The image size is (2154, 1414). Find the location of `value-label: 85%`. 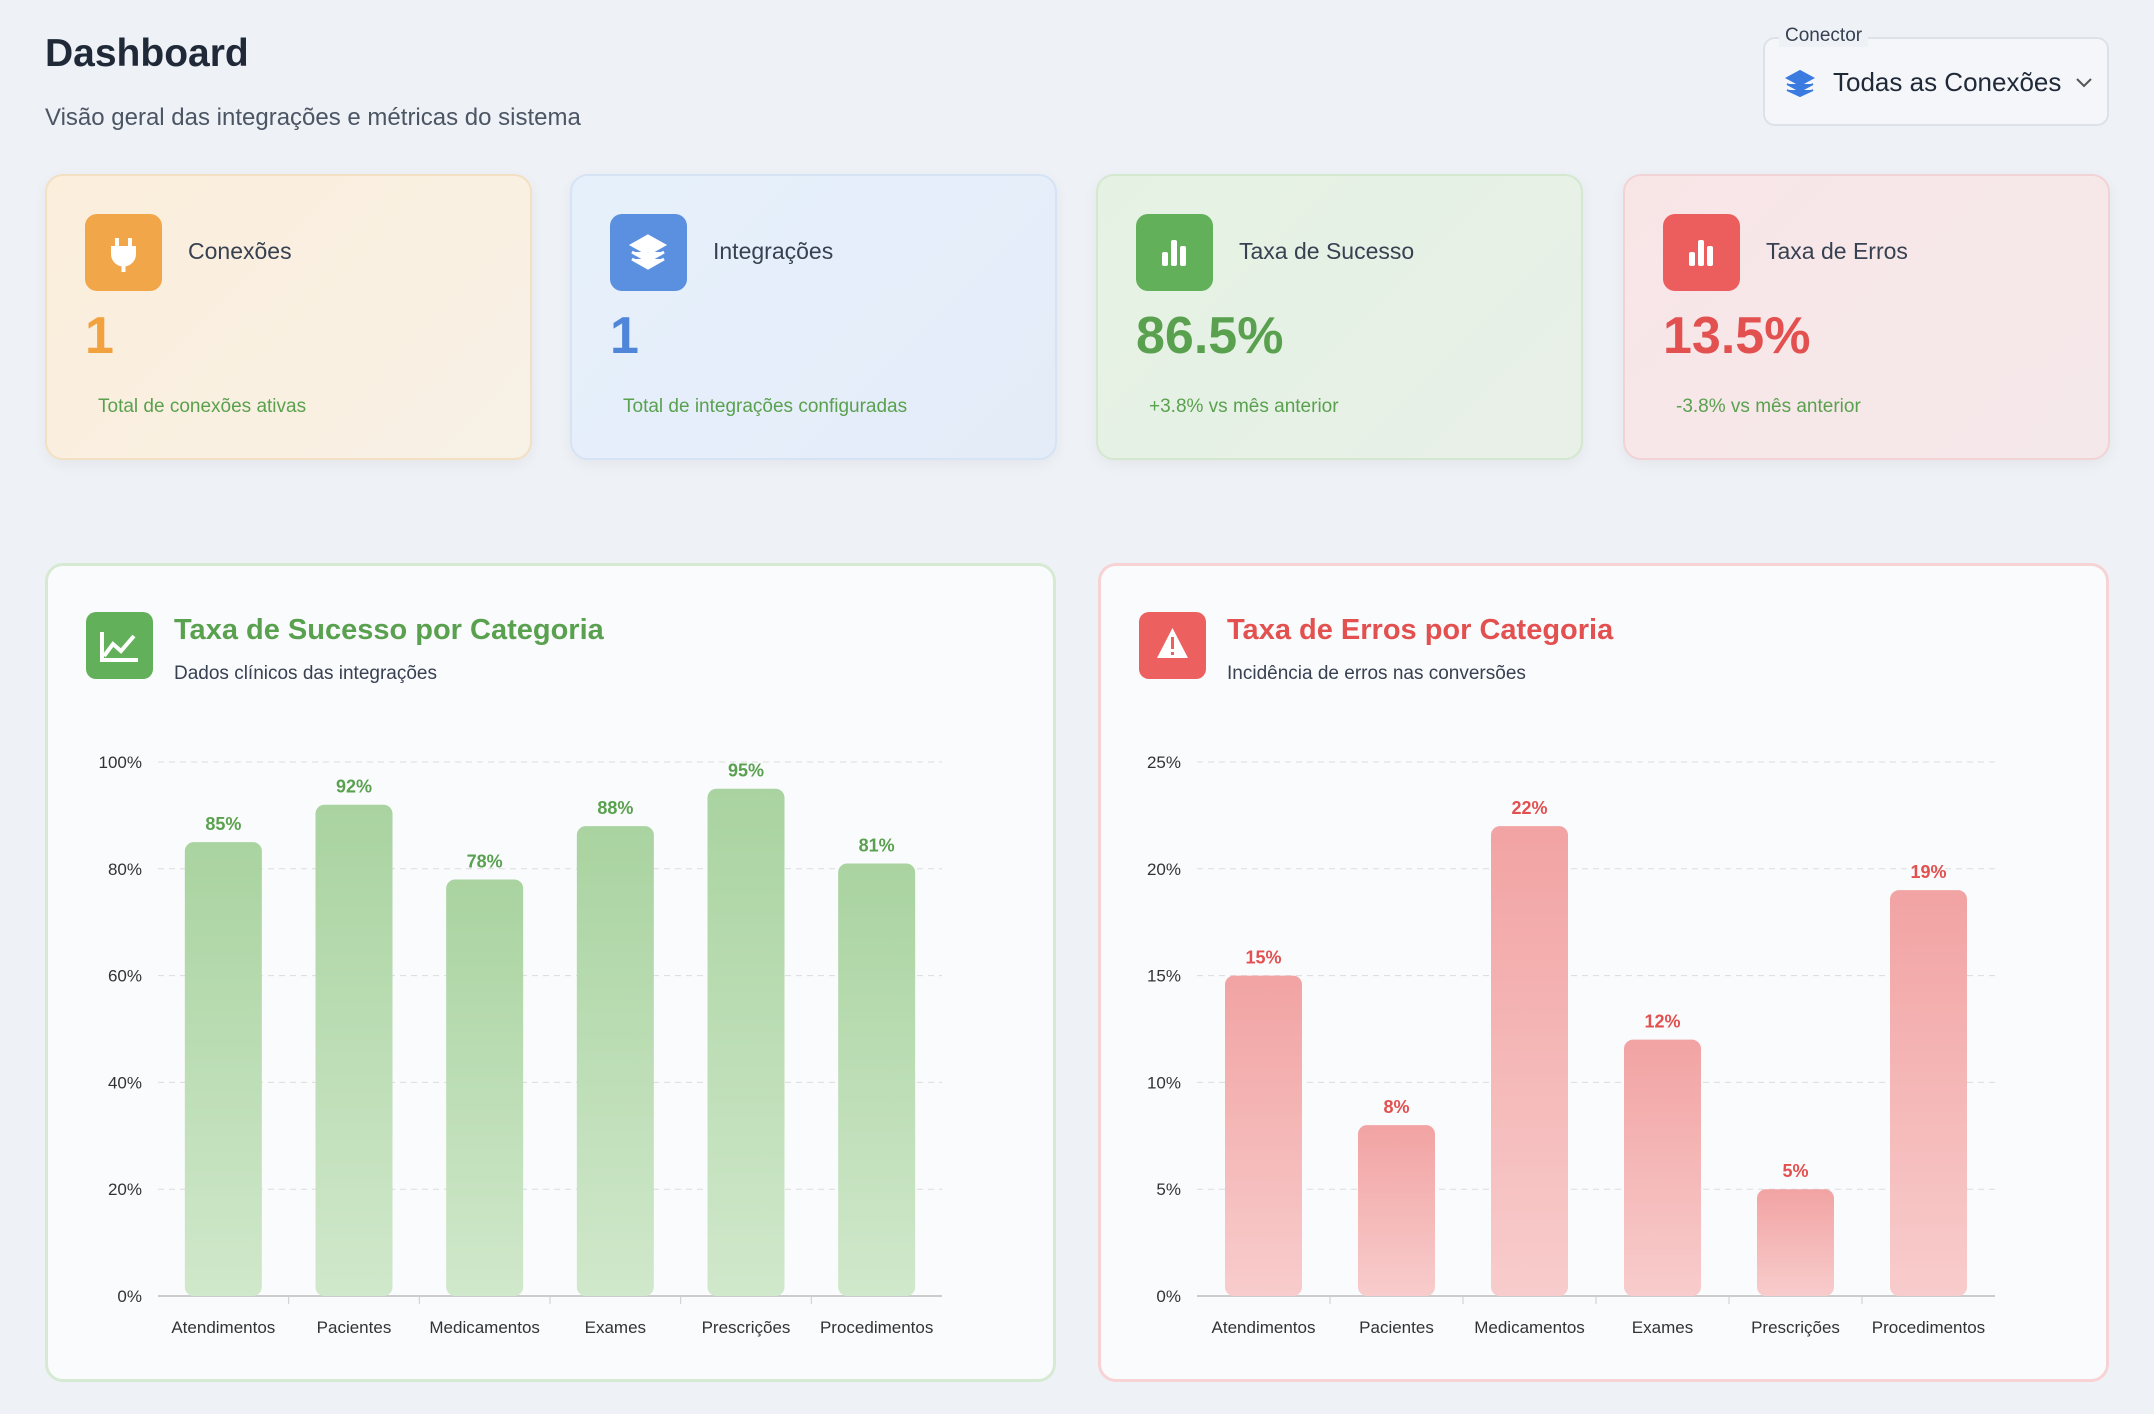

value-label: 85% is located at coordinates (223, 824).